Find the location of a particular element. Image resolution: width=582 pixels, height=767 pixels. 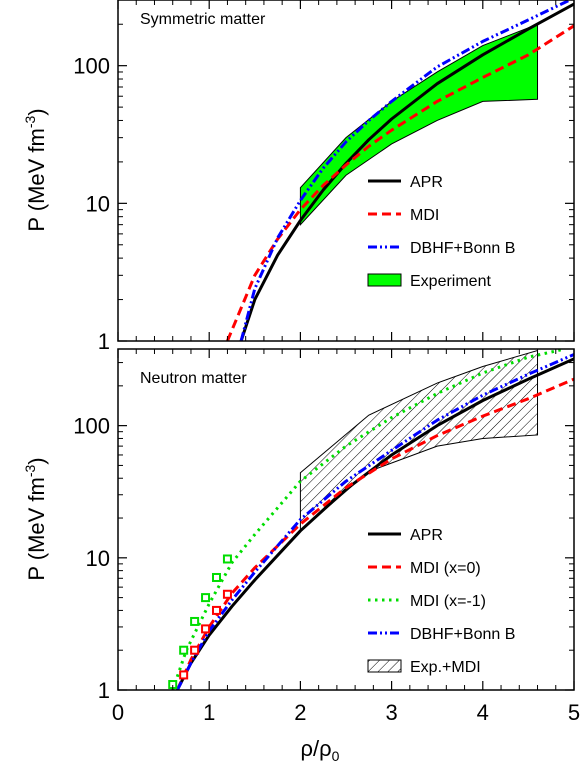

x-tick-label: 4 is located at coordinates (483, 712).